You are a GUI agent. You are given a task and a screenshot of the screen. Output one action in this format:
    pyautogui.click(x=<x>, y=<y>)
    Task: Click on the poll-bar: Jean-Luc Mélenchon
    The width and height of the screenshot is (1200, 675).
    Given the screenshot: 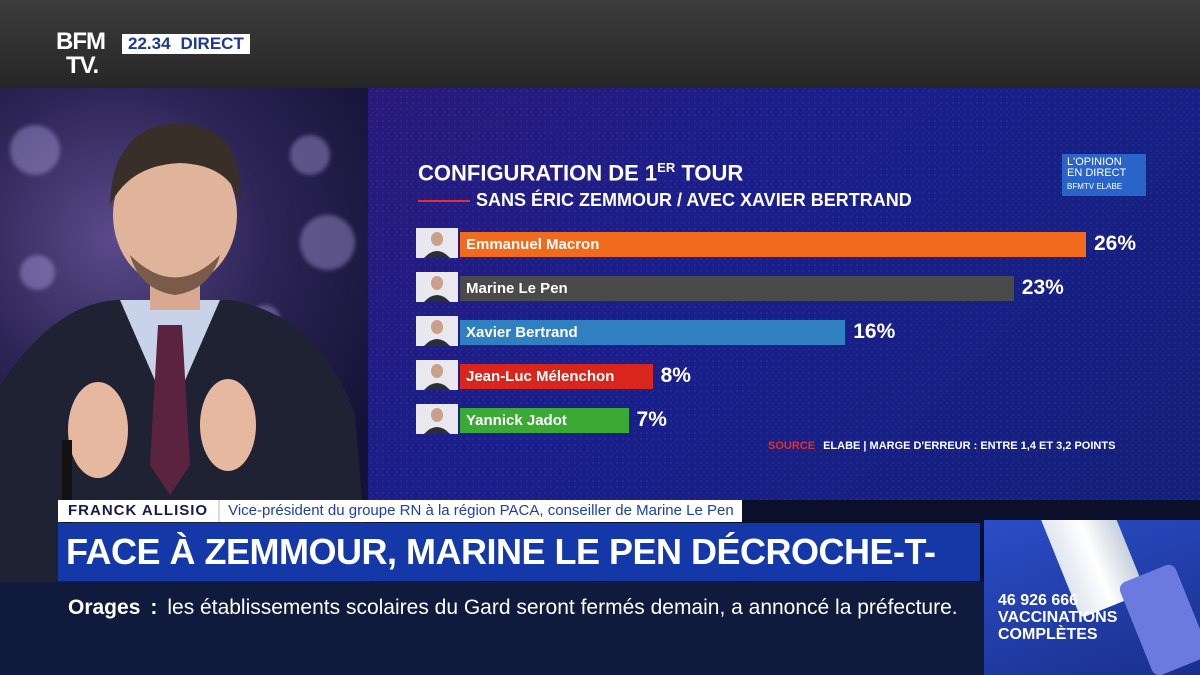 What is the action you would take?
    pyautogui.click(x=556, y=376)
    